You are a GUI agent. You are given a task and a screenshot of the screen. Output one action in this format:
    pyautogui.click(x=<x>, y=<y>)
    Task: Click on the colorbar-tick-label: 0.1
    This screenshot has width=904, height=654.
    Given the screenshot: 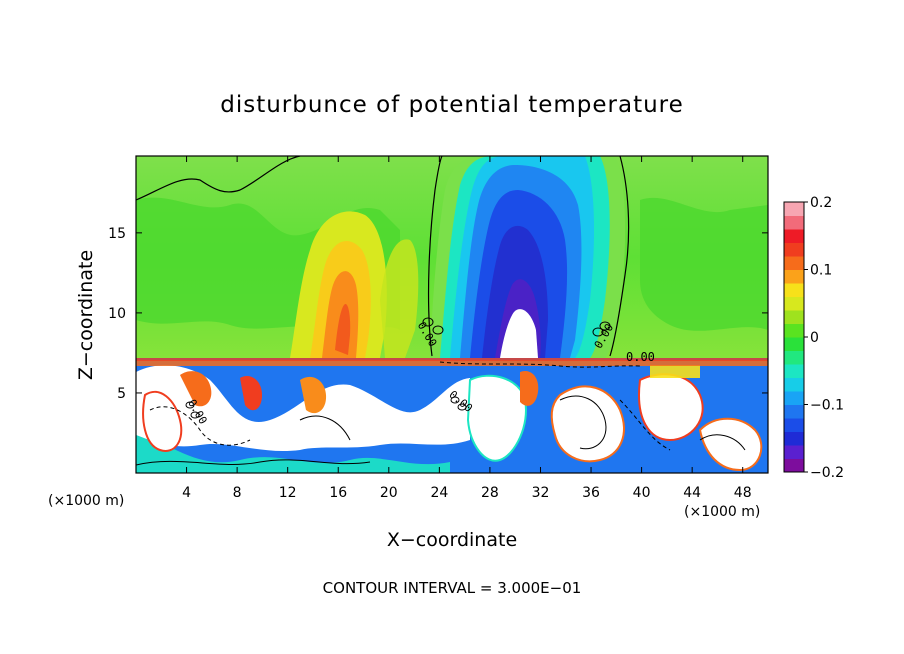 What is the action you would take?
    pyautogui.click(x=821, y=271)
    